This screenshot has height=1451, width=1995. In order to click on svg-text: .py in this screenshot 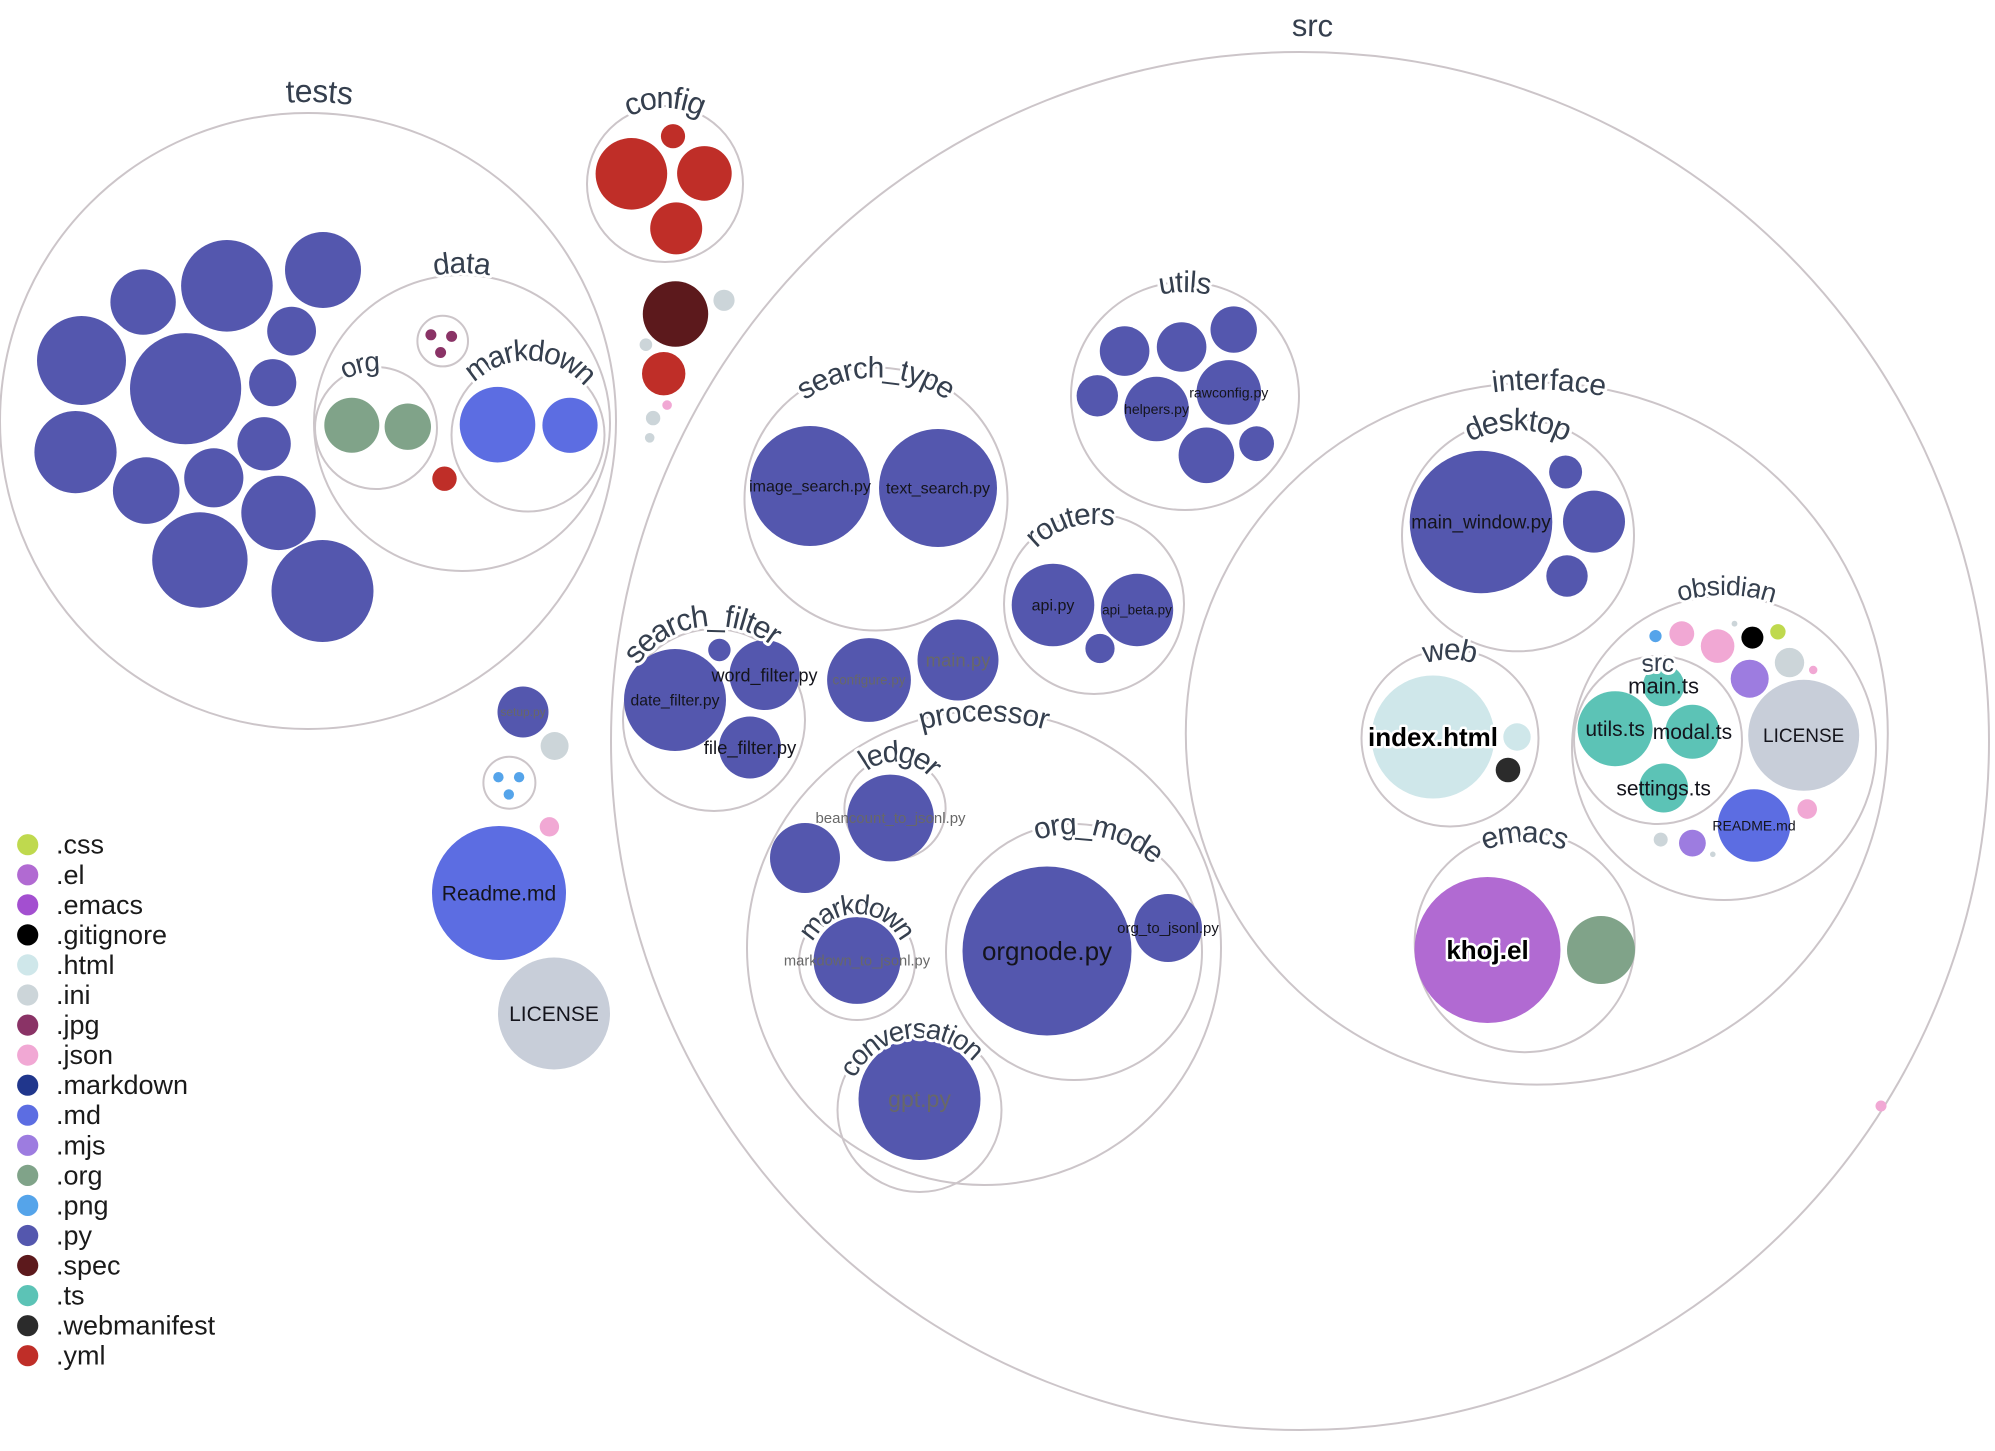, I will do `click(74, 1236)`.